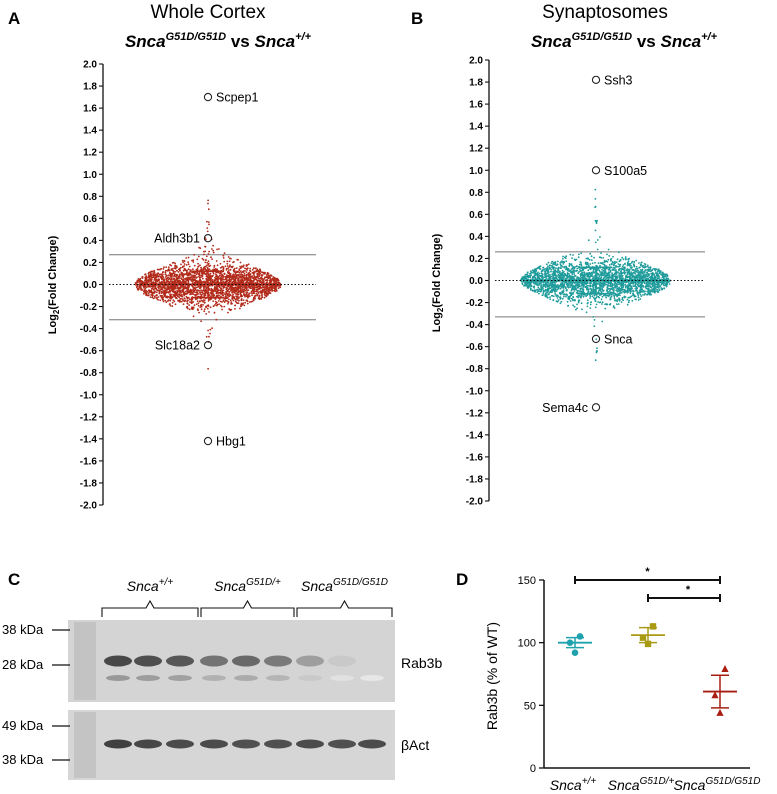 The image size is (777, 794). Describe the element at coordinates (274, 41) in the screenshot. I see `subtitle-gene2-a: Snca` at that location.